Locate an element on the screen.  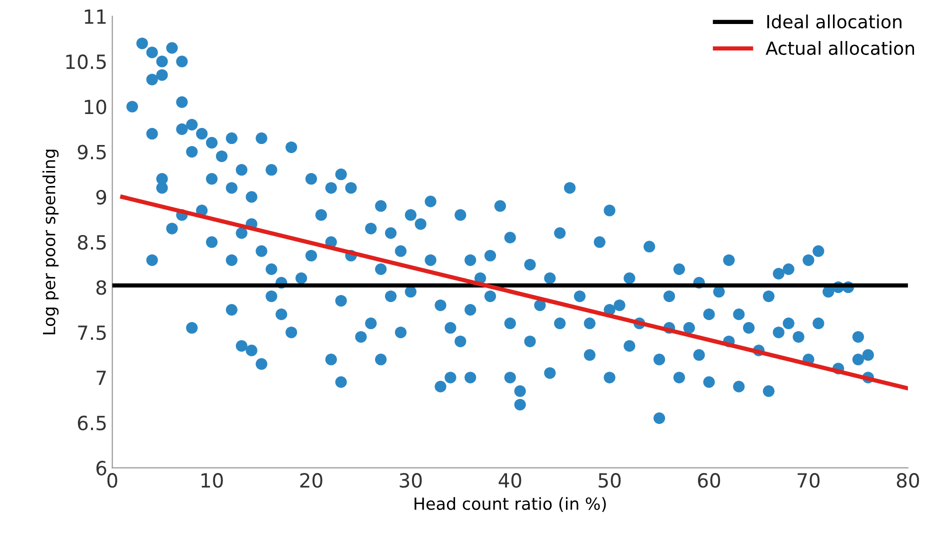
x-tick-label: 0 is located at coordinates (112, 480).